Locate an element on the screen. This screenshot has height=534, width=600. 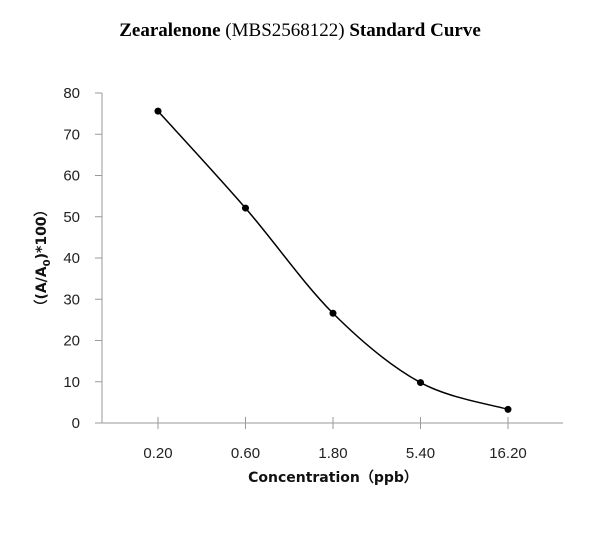
x-tick-label: 0.20 is located at coordinates (157, 453).